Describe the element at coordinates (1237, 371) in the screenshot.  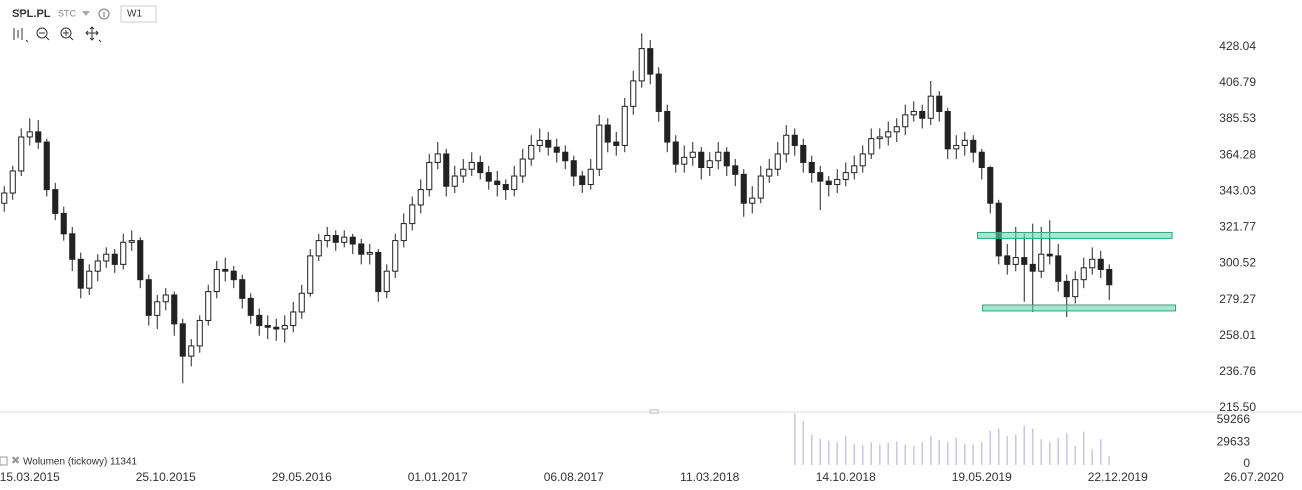
I see `y-tick-label: 236.76` at that location.